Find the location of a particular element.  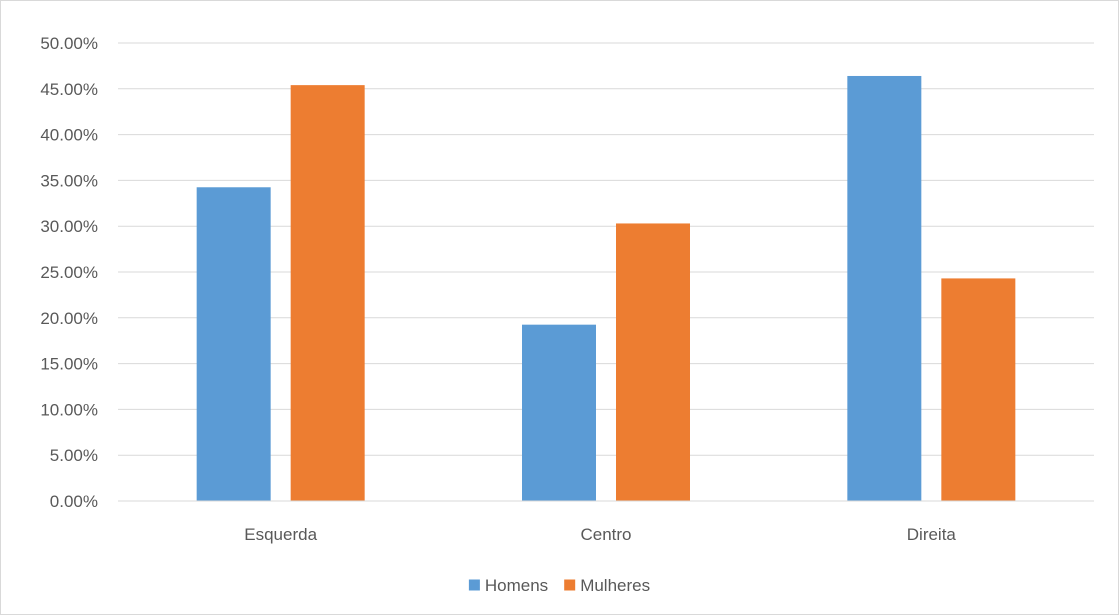

y-tick-label: 5.00% is located at coordinates (74, 455).